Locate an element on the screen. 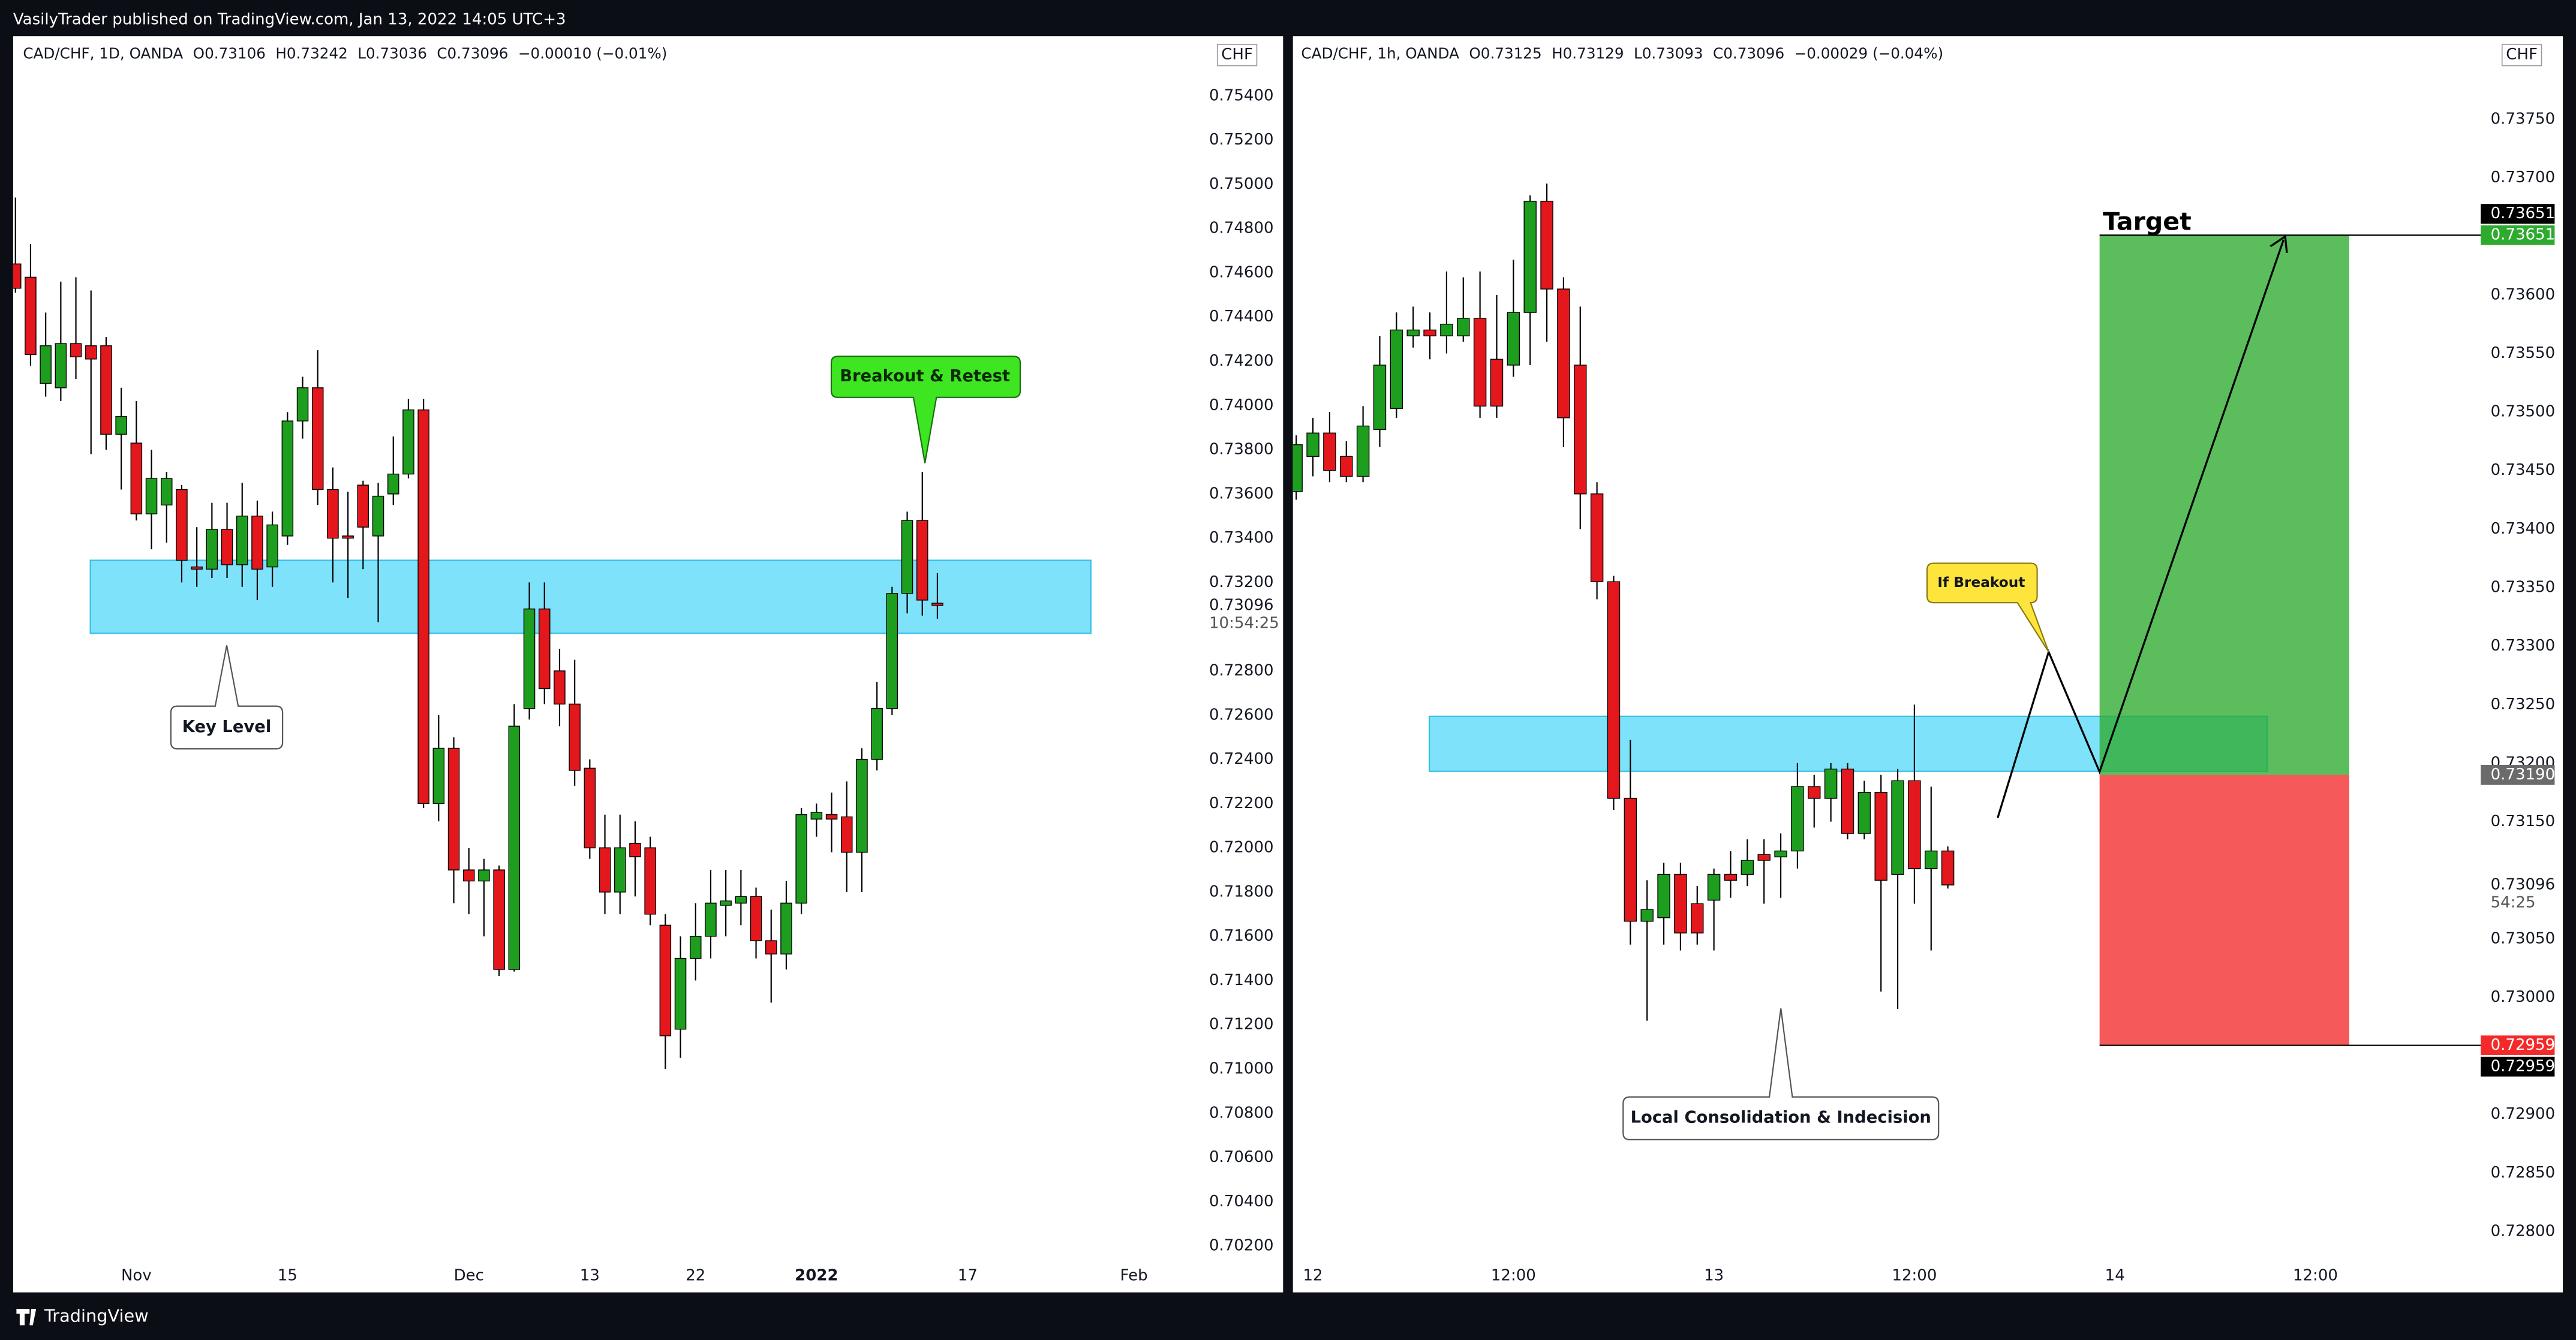 This screenshot has width=2576, height=1340. ohlc-stat: −0.00029 (−0.04%) is located at coordinates (1870, 53).